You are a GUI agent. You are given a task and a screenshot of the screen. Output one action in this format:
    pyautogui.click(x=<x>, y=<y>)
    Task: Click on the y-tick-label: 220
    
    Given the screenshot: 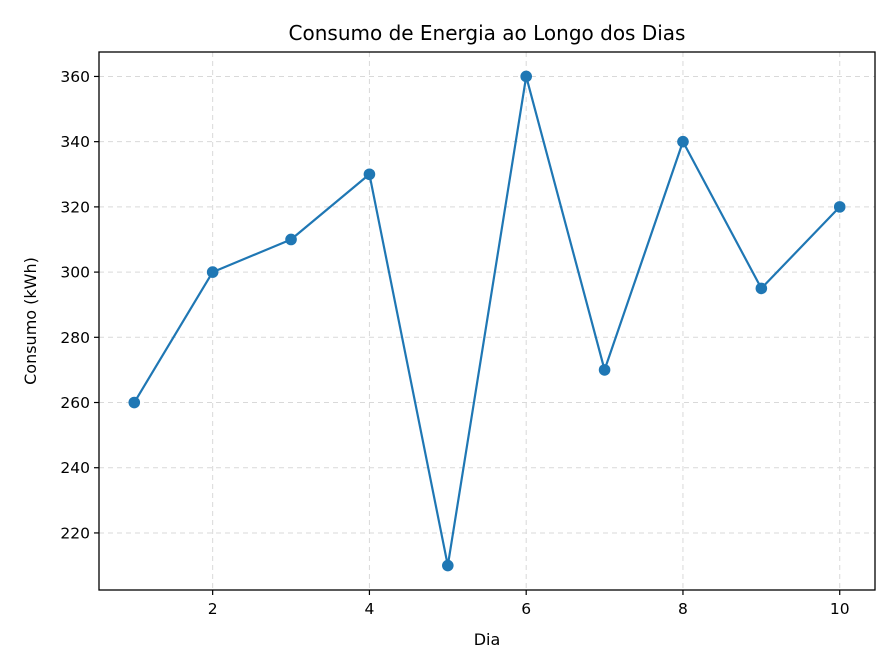 What is the action you would take?
    pyautogui.click(x=75, y=533)
    